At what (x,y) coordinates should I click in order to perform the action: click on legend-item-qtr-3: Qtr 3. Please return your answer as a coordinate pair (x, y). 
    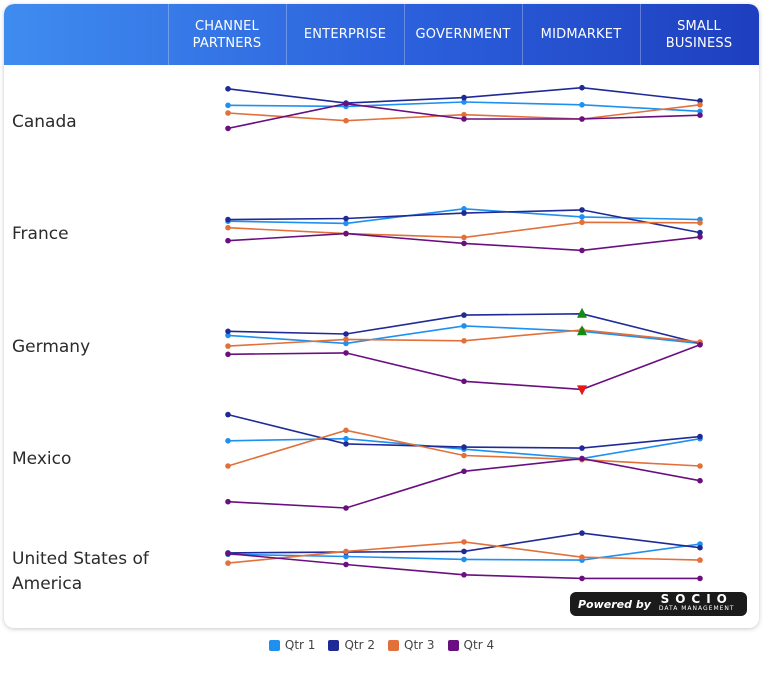
    Looking at the image, I should click on (411, 645).